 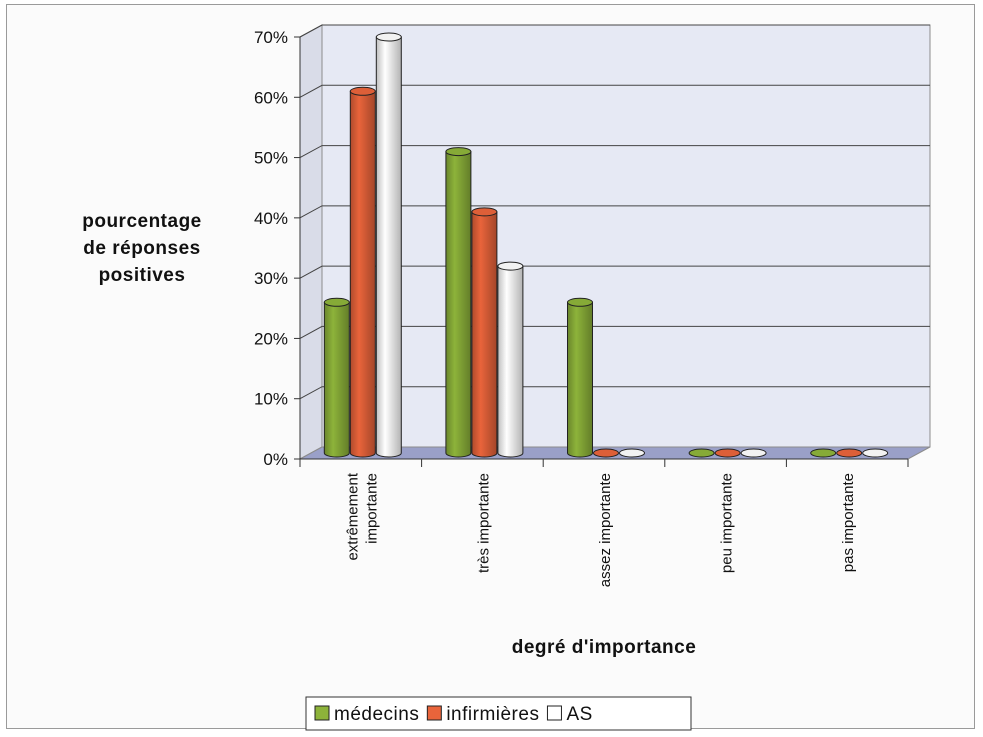 What do you see at coordinates (701, 453) in the screenshot?
I see `bar-top-médecins-4` at bounding box center [701, 453].